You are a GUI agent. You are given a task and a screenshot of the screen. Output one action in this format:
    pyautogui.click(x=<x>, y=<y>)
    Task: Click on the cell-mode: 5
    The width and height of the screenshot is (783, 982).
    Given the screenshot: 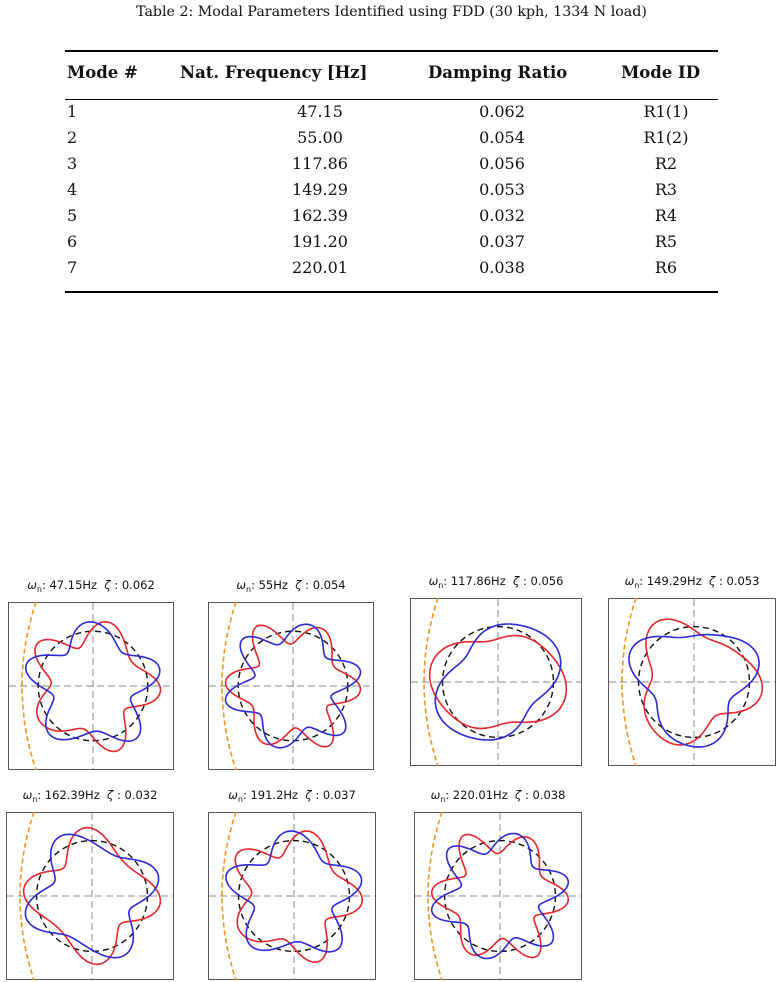 What is the action you would take?
    pyautogui.click(x=72, y=215)
    